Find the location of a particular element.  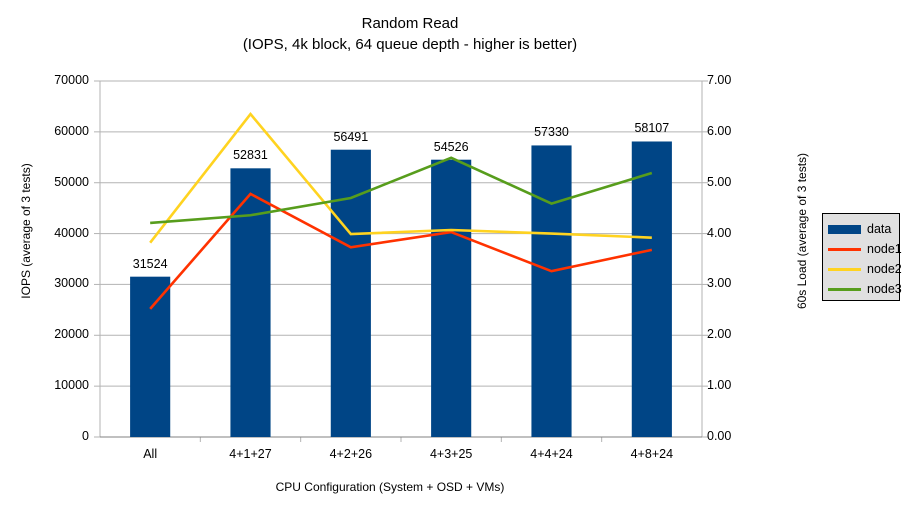

x-axis-tick-4+2+26: 4+2+26 is located at coordinates (351, 454).